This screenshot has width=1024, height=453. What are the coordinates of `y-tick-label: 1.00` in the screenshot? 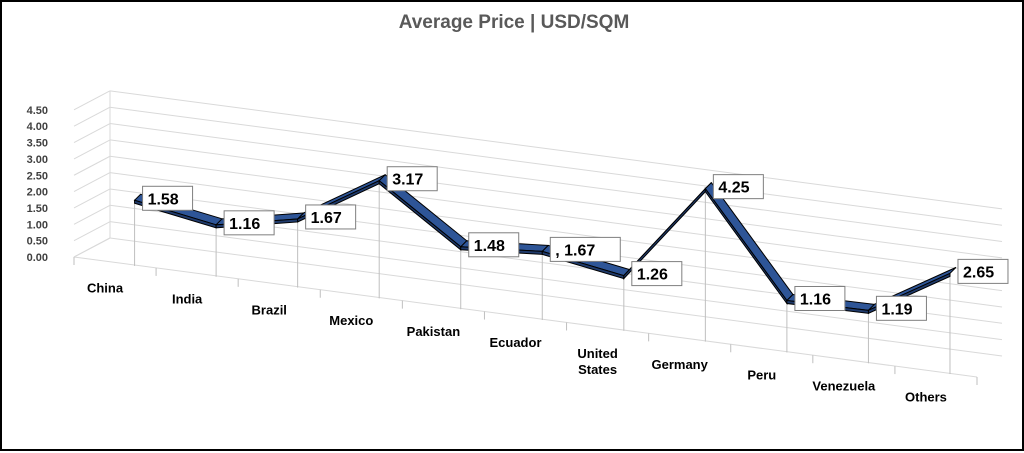 It's located at (37, 225).